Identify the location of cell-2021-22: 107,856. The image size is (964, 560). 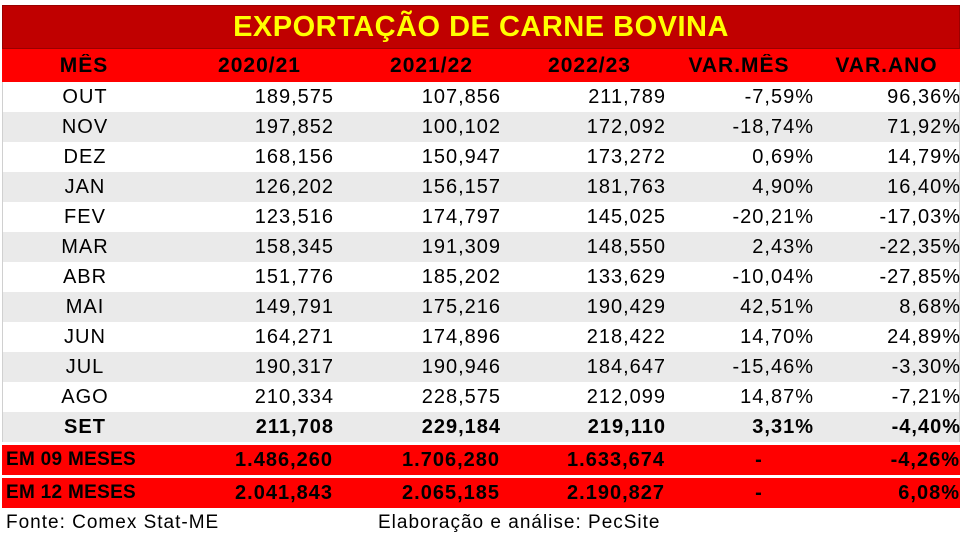
(461, 96).